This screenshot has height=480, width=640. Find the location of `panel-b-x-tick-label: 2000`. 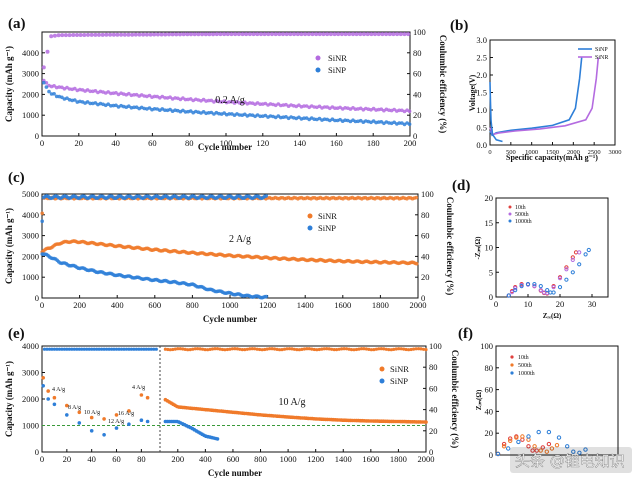

panel-b-x-tick-label: 2000 is located at coordinates (573, 152).